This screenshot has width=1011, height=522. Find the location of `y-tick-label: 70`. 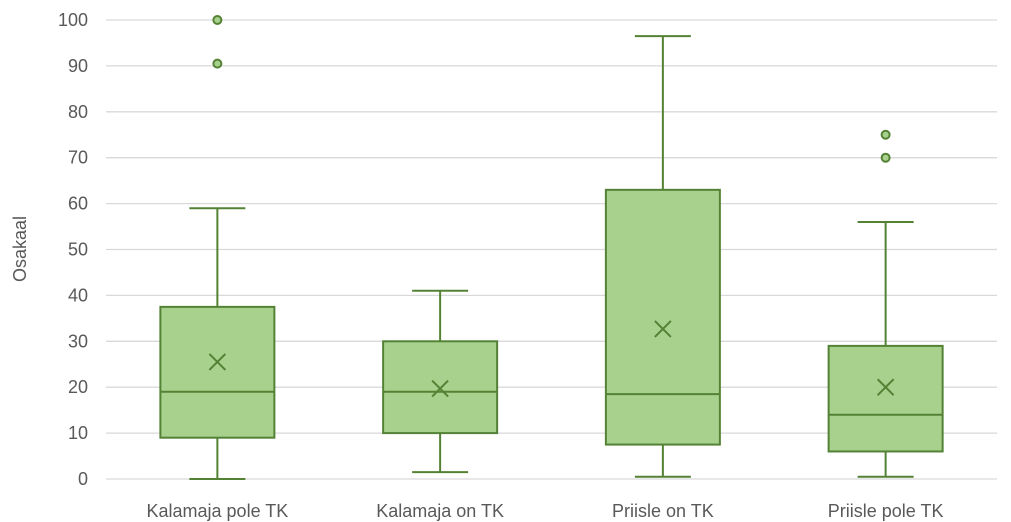

y-tick-label: 70 is located at coordinates (78, 158).